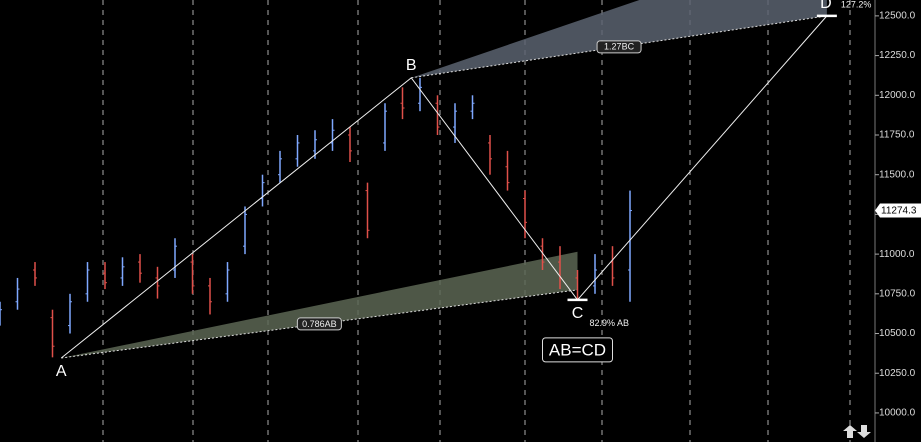 The height and width of the screenshot is (442, 921). What do you see at coordinates (897, 16) in the screenshot?
I see `y-tick-label: 12500.0` at bounding box center [897, 16].